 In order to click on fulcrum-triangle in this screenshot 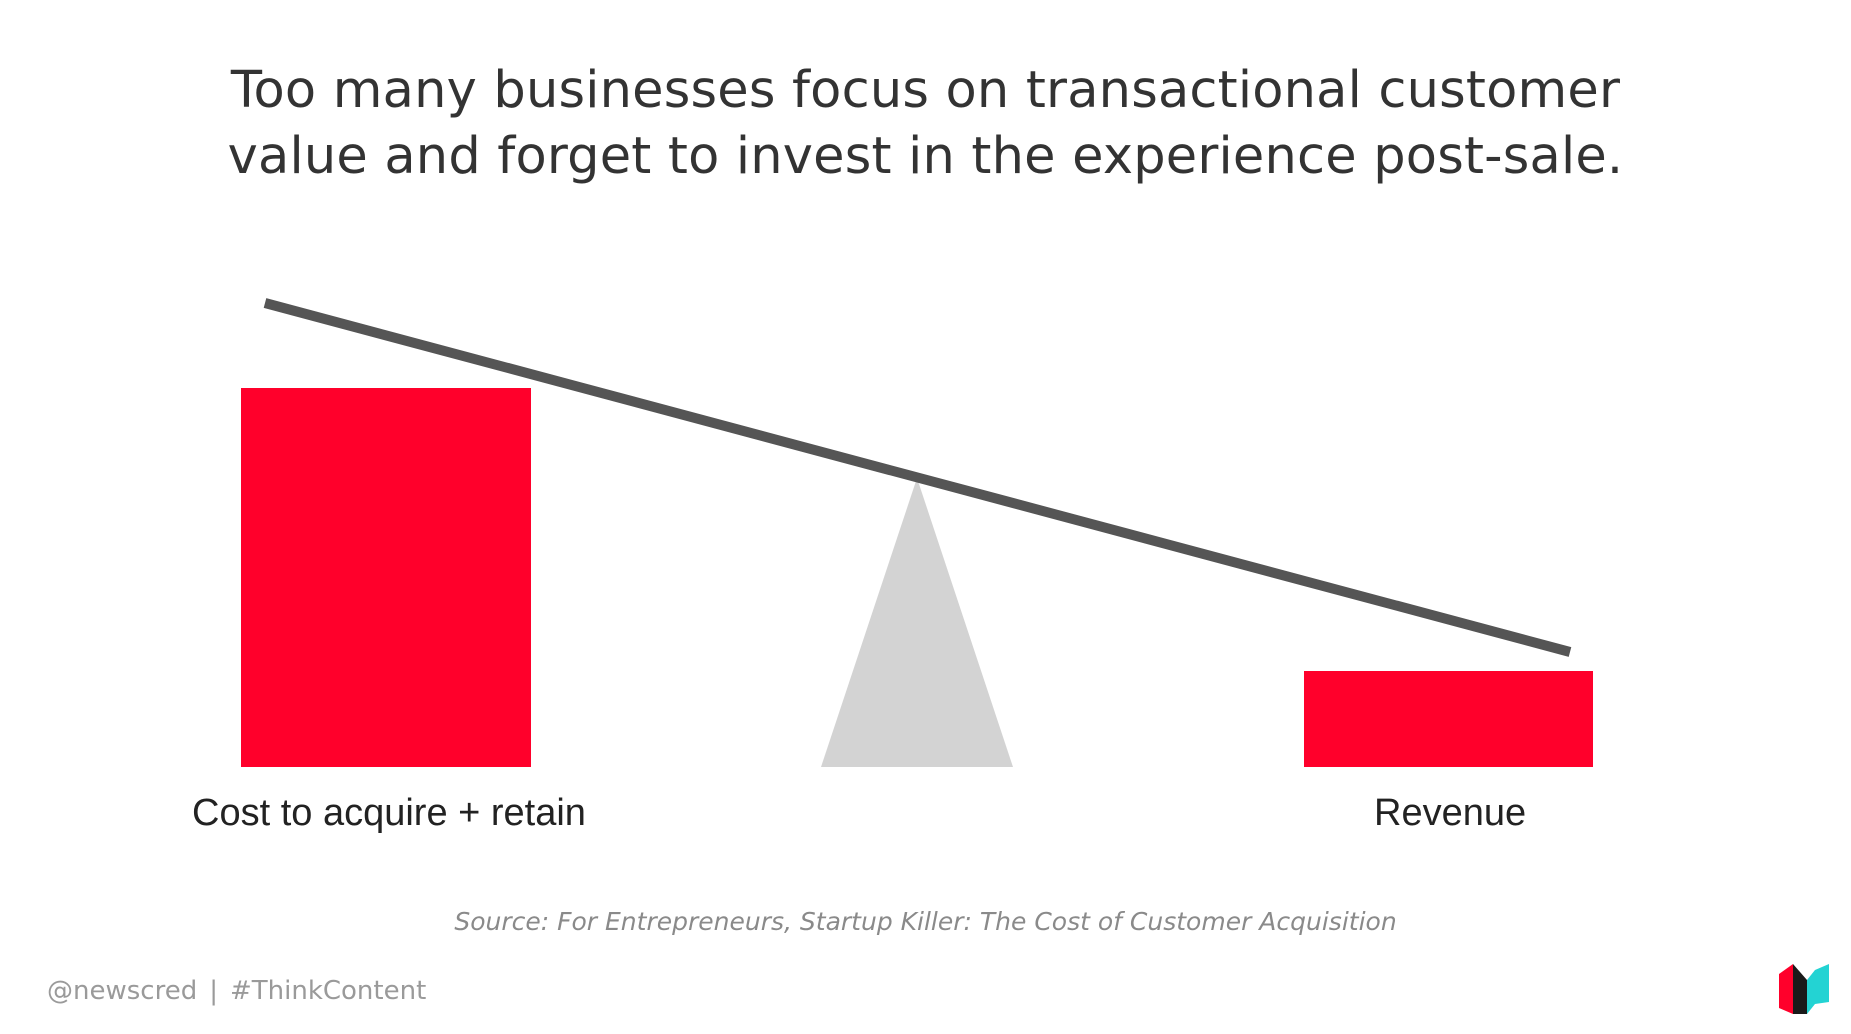, I will do `click(917, 622)`.